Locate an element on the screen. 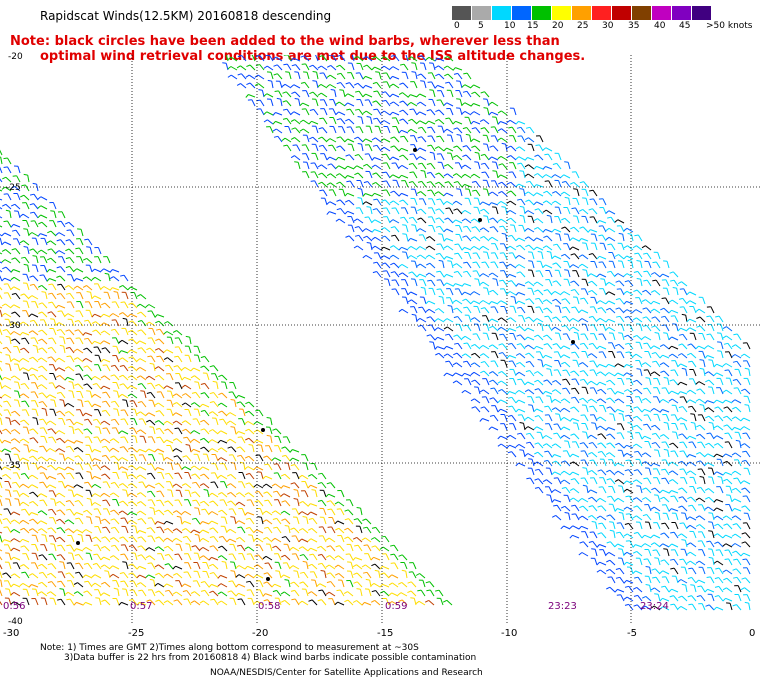  colorbar-swatch is located at coordinates (582, 13).